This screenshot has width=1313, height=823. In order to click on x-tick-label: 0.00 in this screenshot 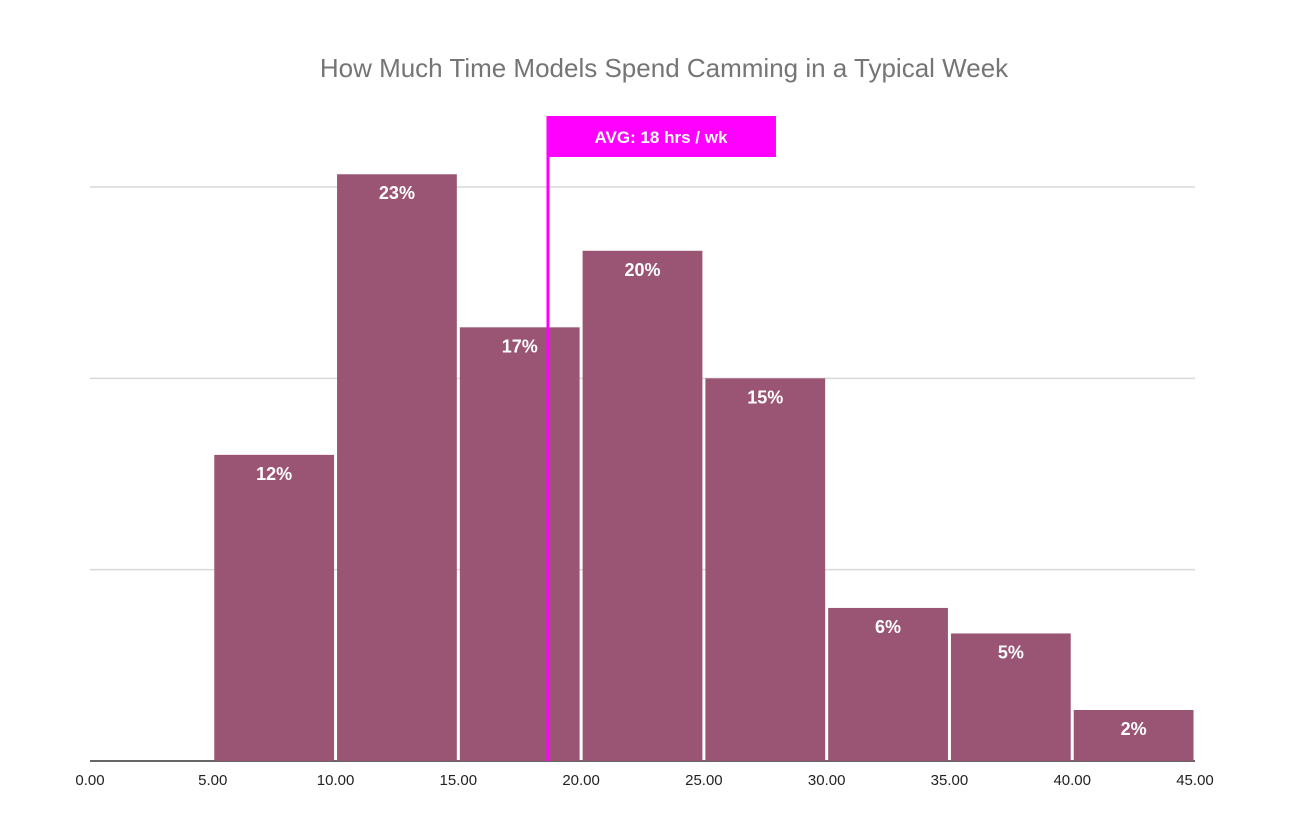, I will do `click(89, 780)`.